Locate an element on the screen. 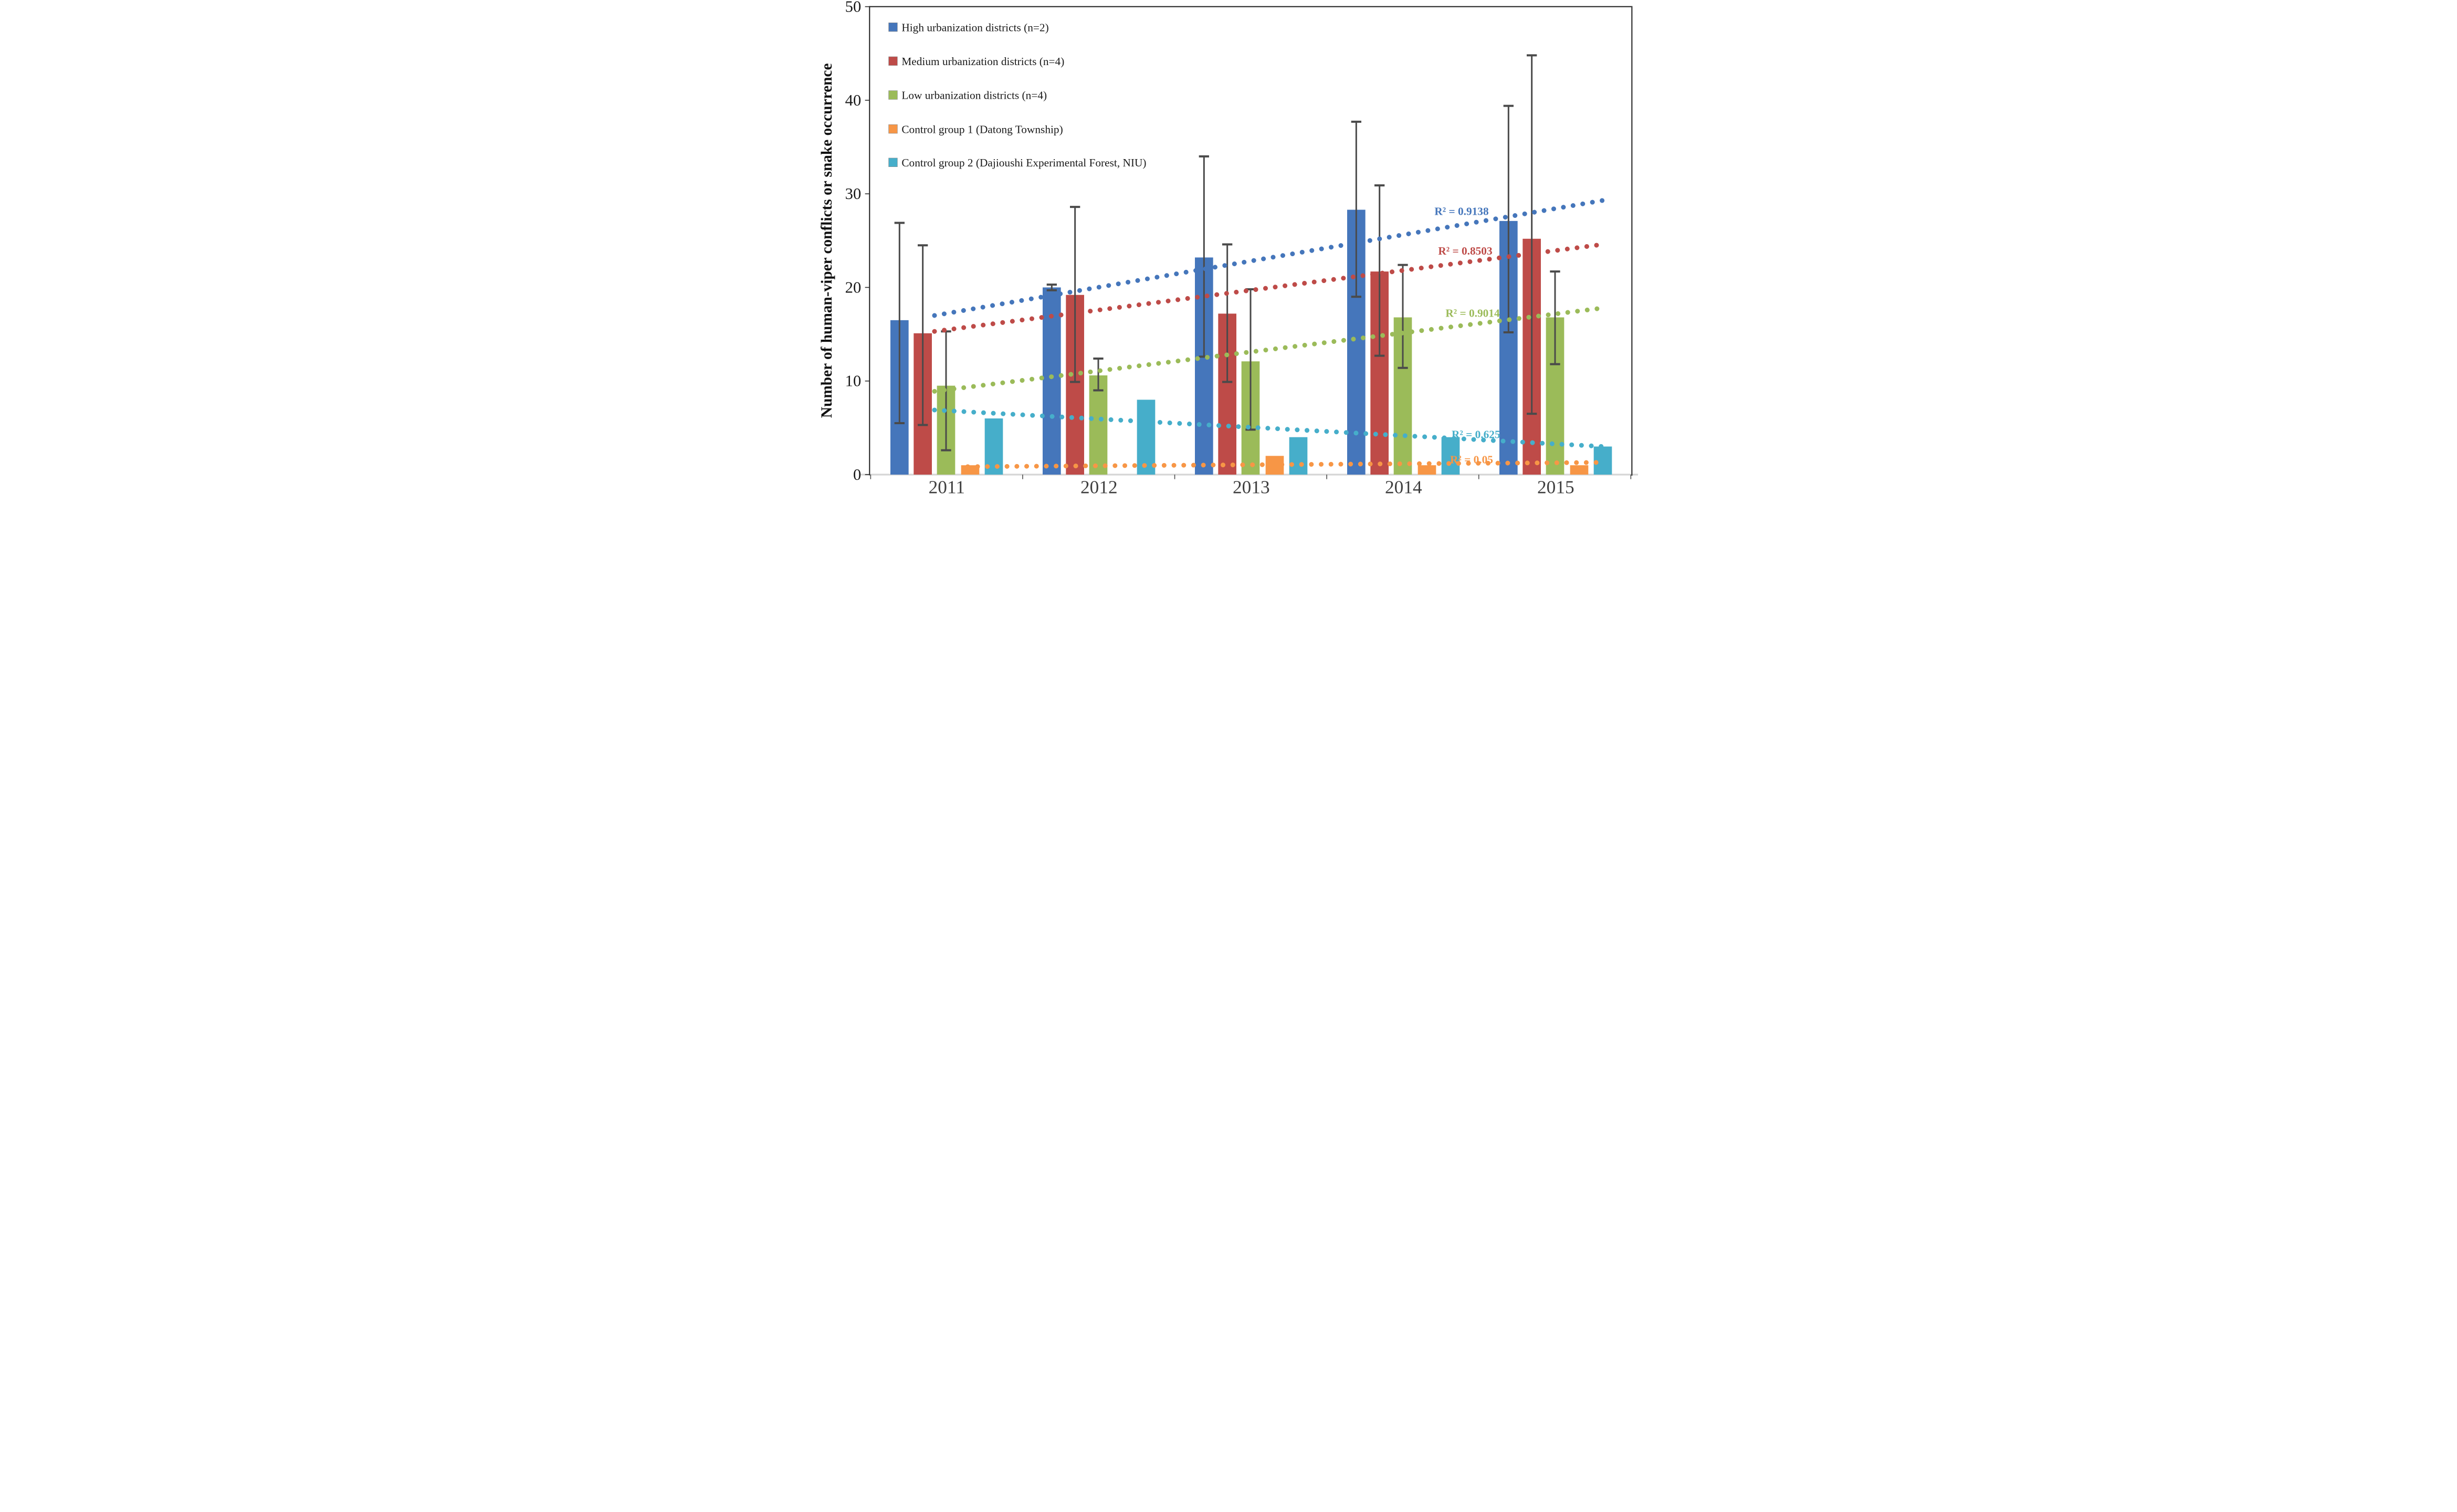 The image size is (2457, 1512). r2-label-series3: R² = 0.9014 is located at coordinates (1472, 313).